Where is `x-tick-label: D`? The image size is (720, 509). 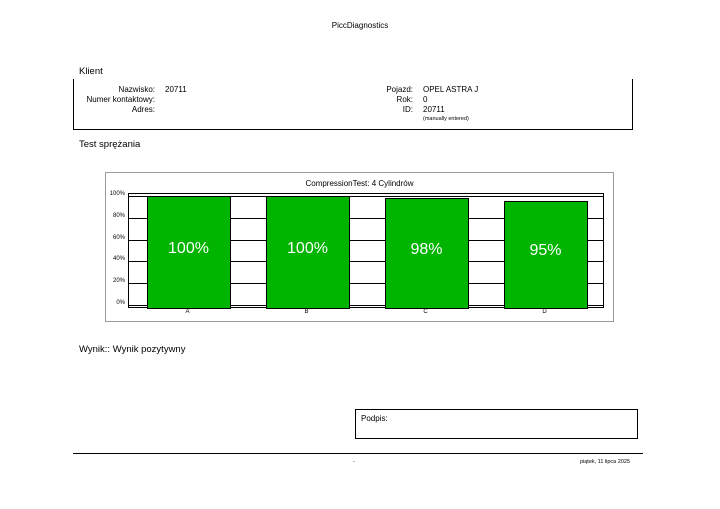
x-tick-label: D is located at coordinates (544, 312).